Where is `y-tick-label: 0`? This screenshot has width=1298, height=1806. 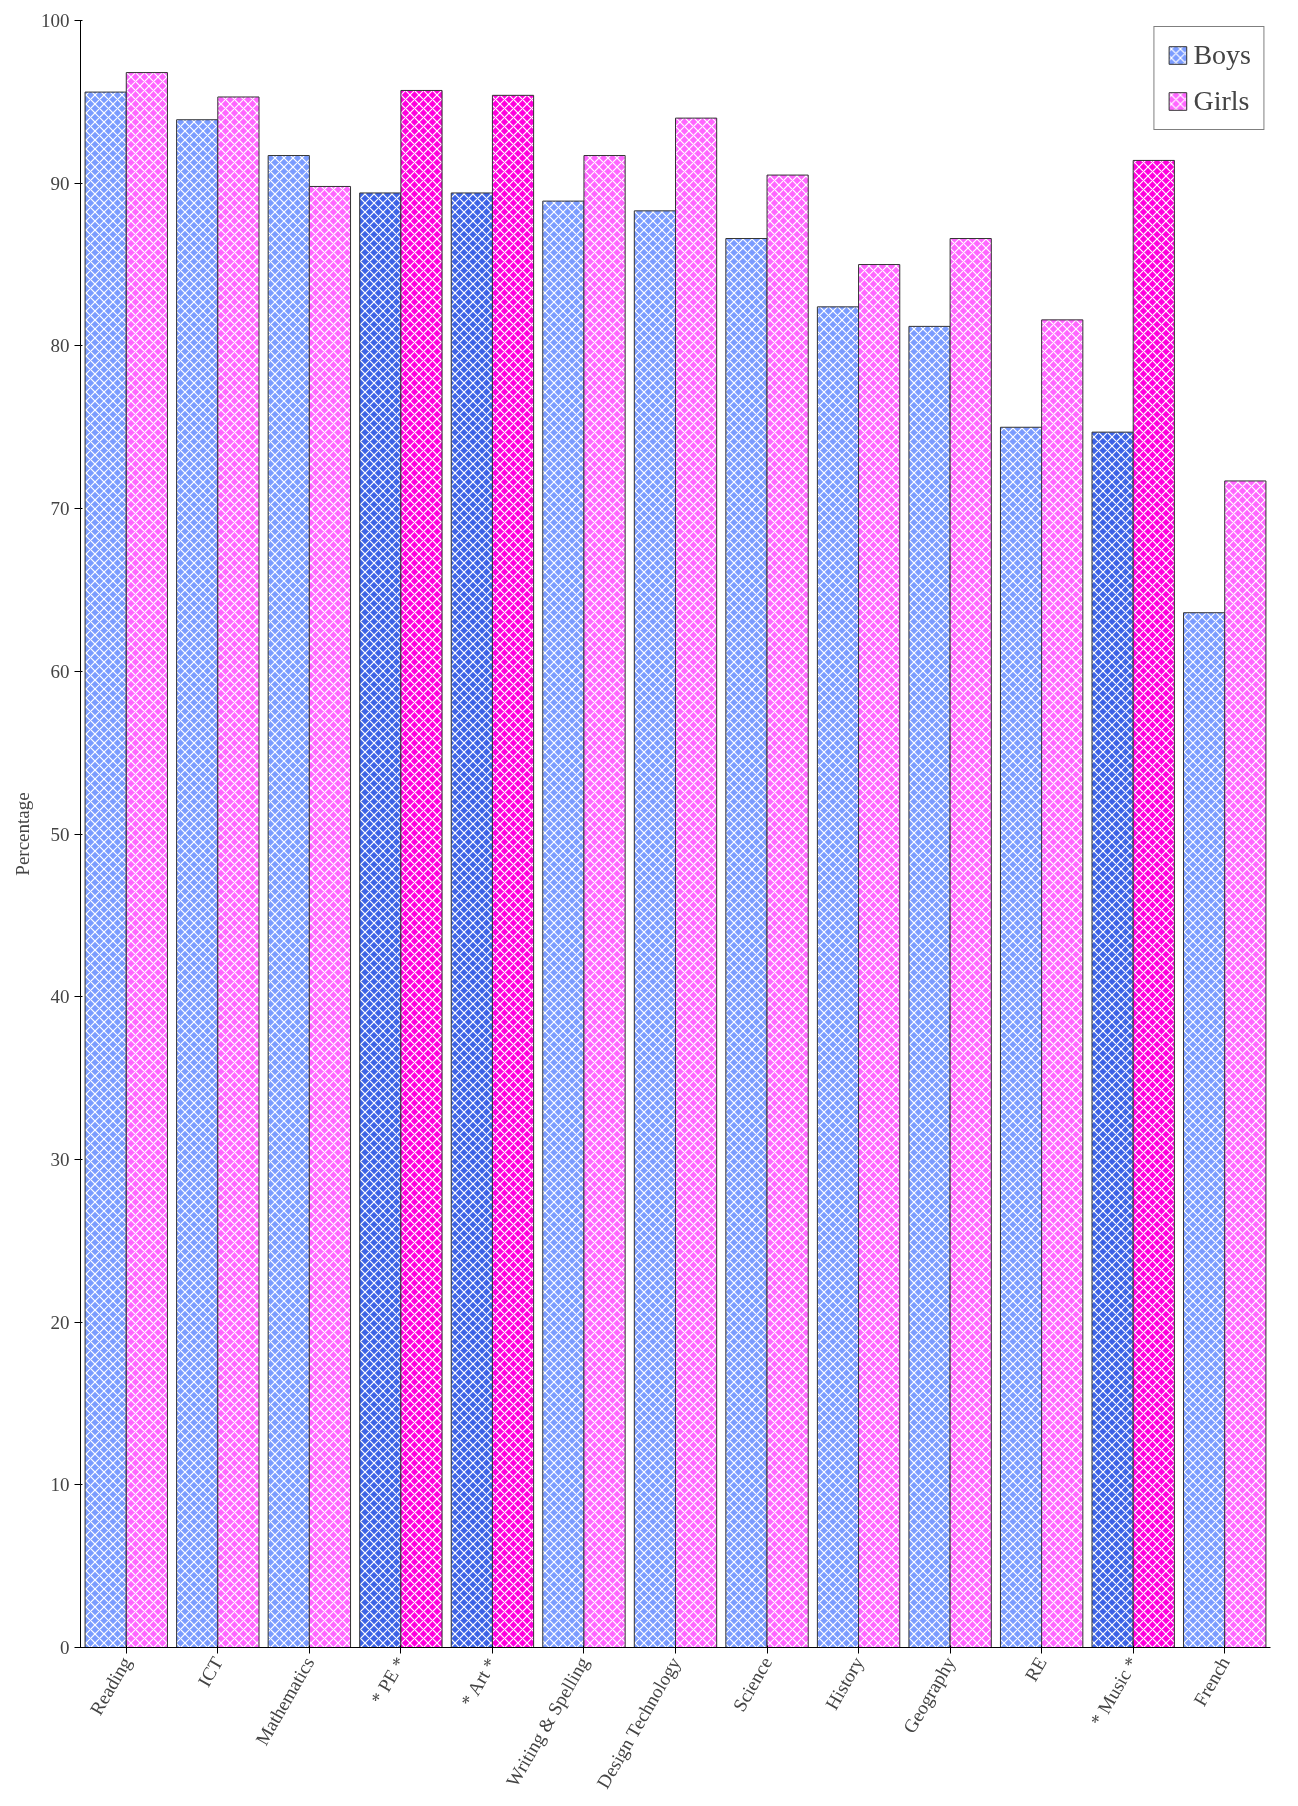 y-tick-label: 0 is located at coordinates (65, 1647).